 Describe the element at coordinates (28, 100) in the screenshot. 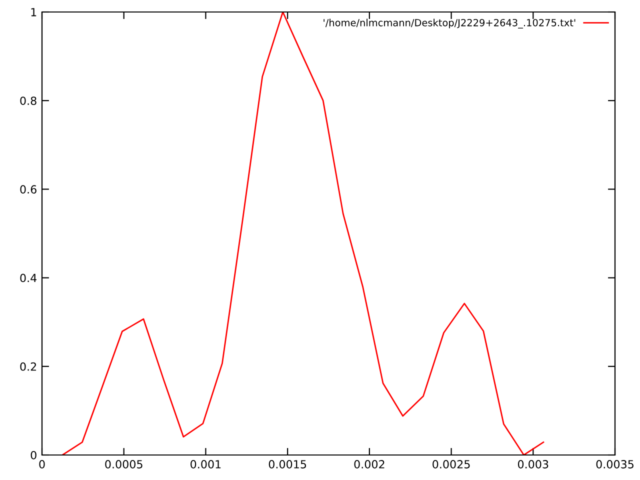

I see `y-tick-label: 0.8` at that location.